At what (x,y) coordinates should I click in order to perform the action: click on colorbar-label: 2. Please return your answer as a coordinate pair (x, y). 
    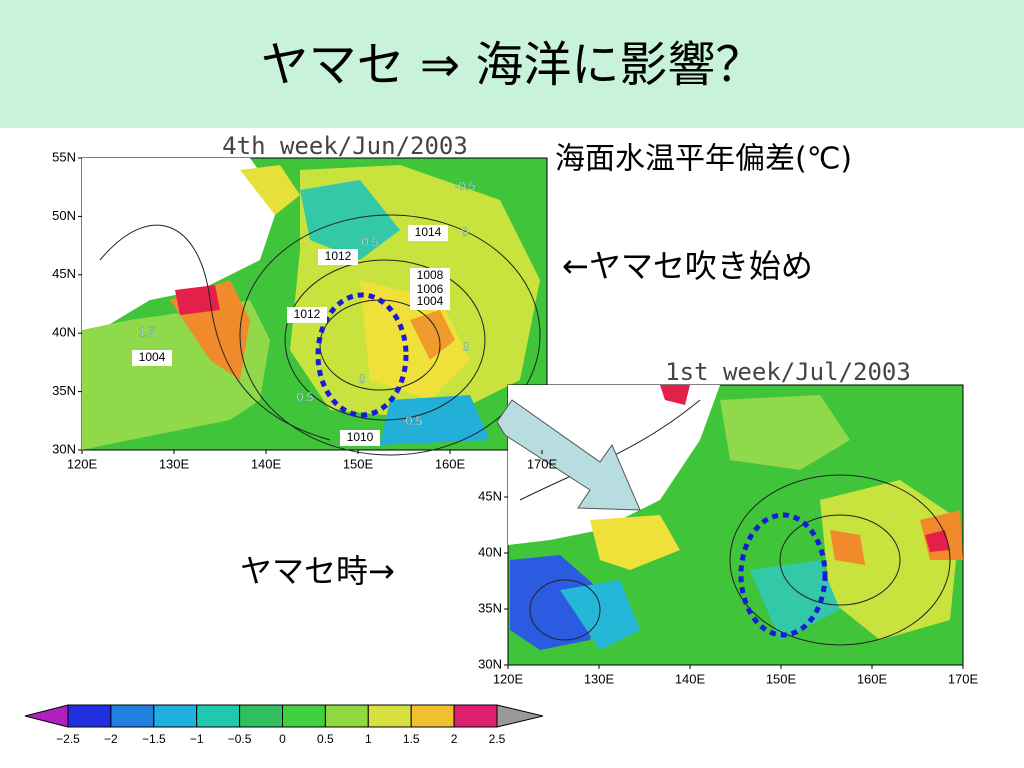
    Looking at the image, I should click on (454, 739).